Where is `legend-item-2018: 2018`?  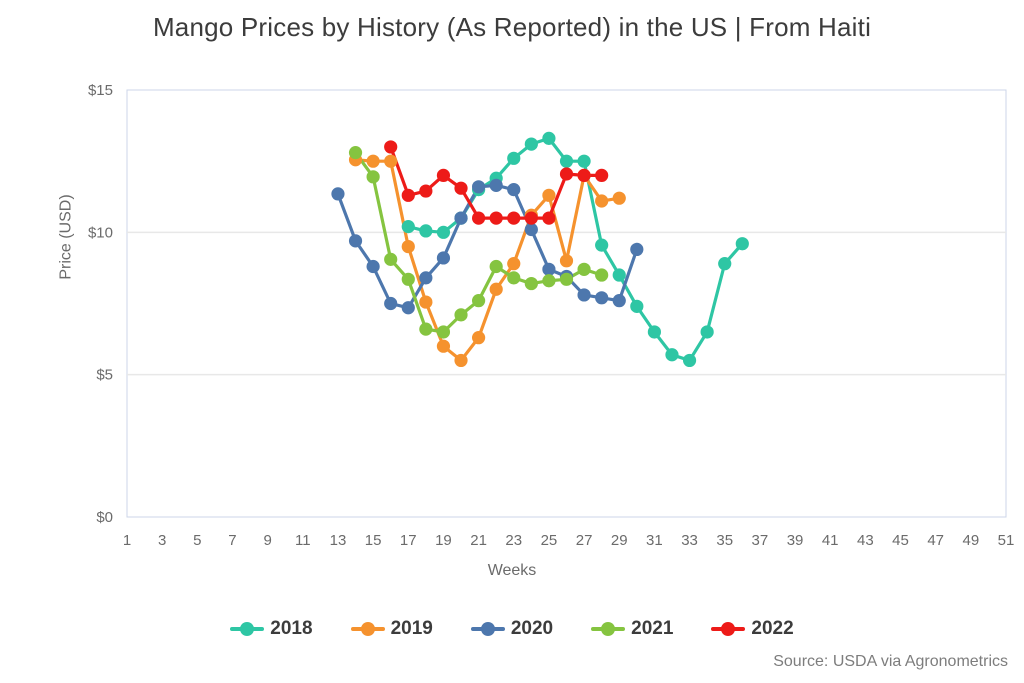
legend-item-2018: 2018 is located at coordinates (271, 629).